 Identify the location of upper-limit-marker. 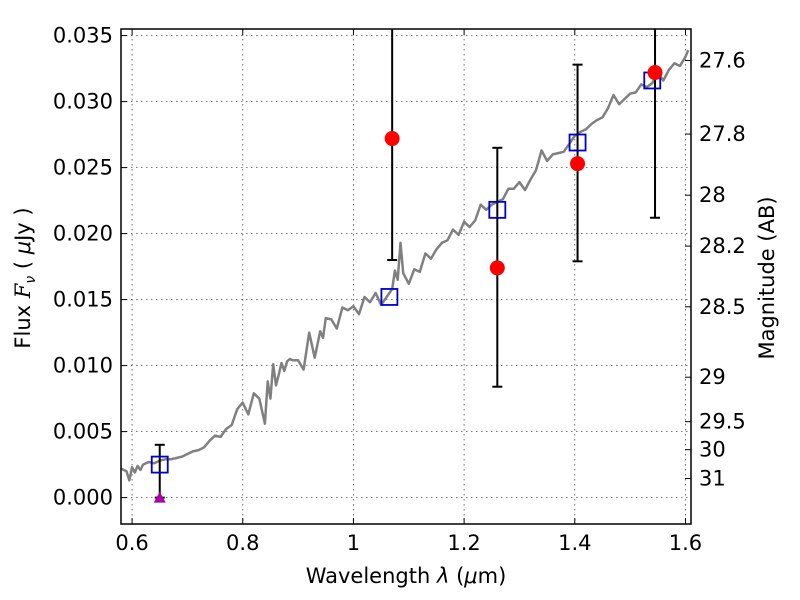
(159, 497).